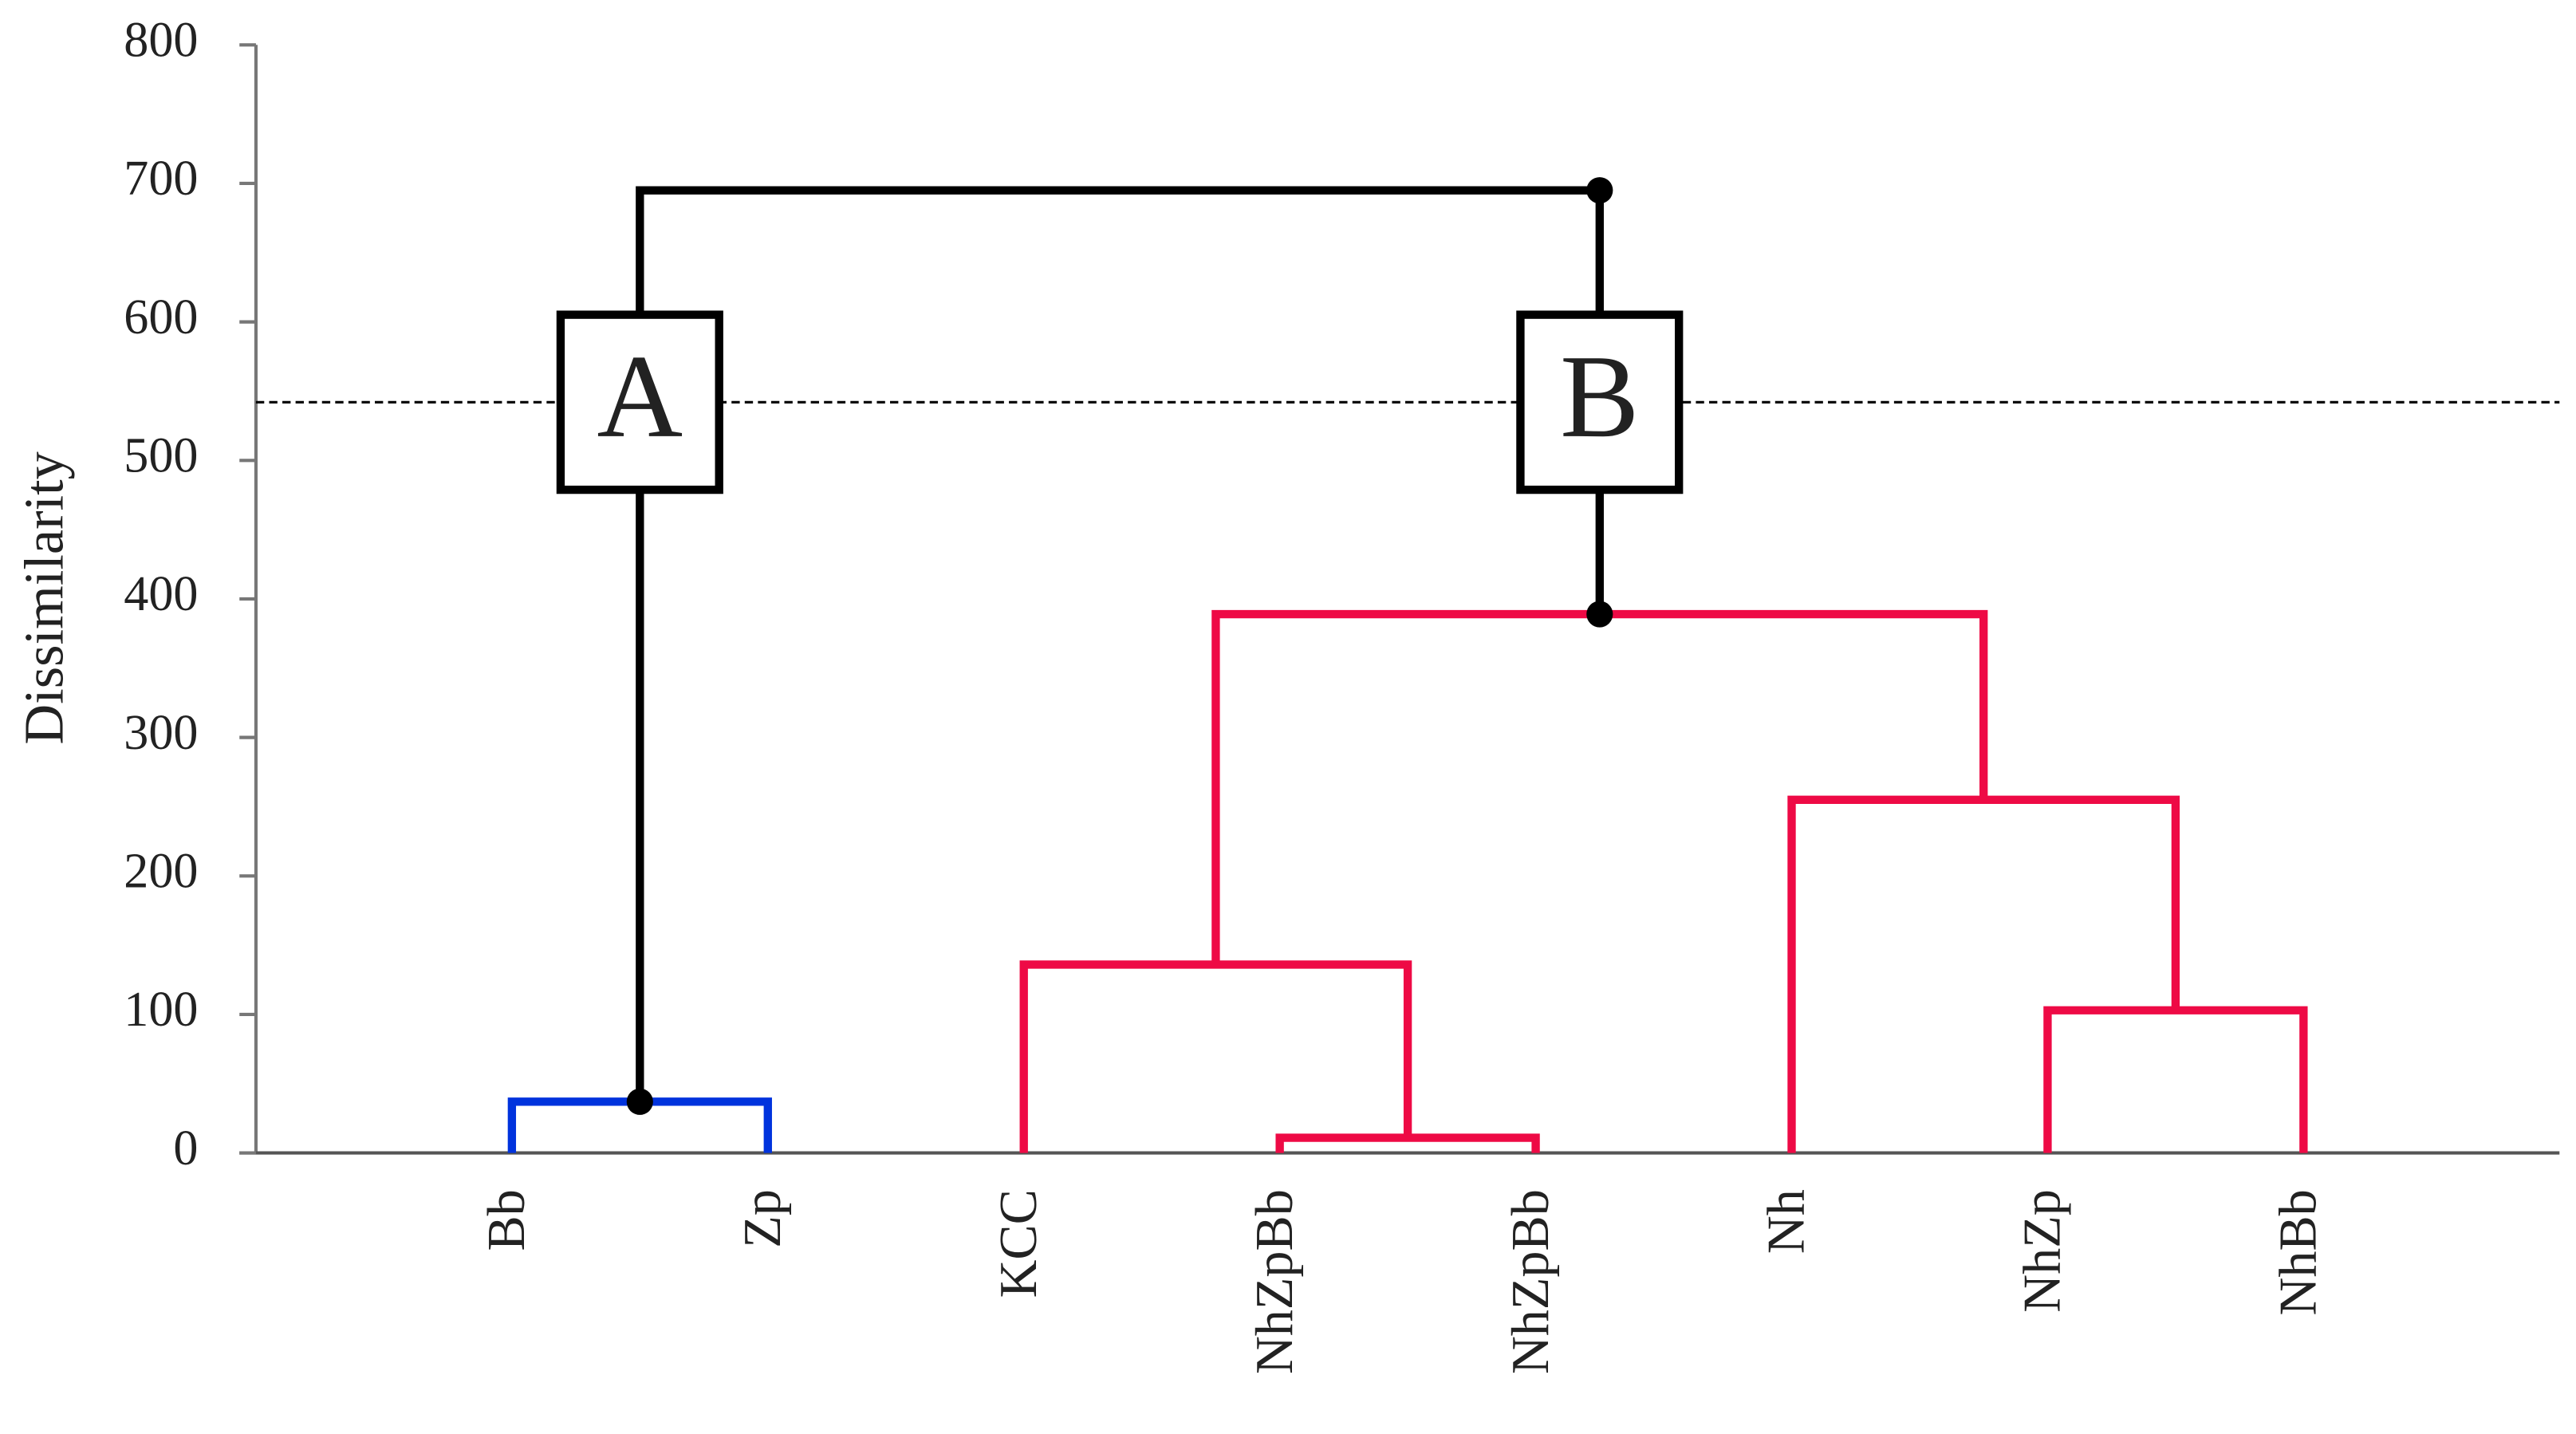 This screenshot has height=1434, width=2576. I want to click on cluster-label: B, so click(1599, 397).